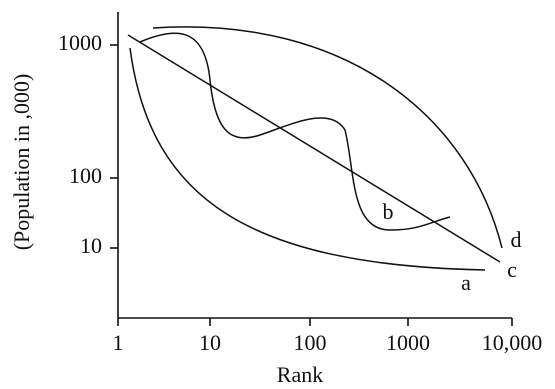 Image resolution: width=555 pixels, height=389 pixels. I want to click on y-tick-label: 1000, so click(80, 42).